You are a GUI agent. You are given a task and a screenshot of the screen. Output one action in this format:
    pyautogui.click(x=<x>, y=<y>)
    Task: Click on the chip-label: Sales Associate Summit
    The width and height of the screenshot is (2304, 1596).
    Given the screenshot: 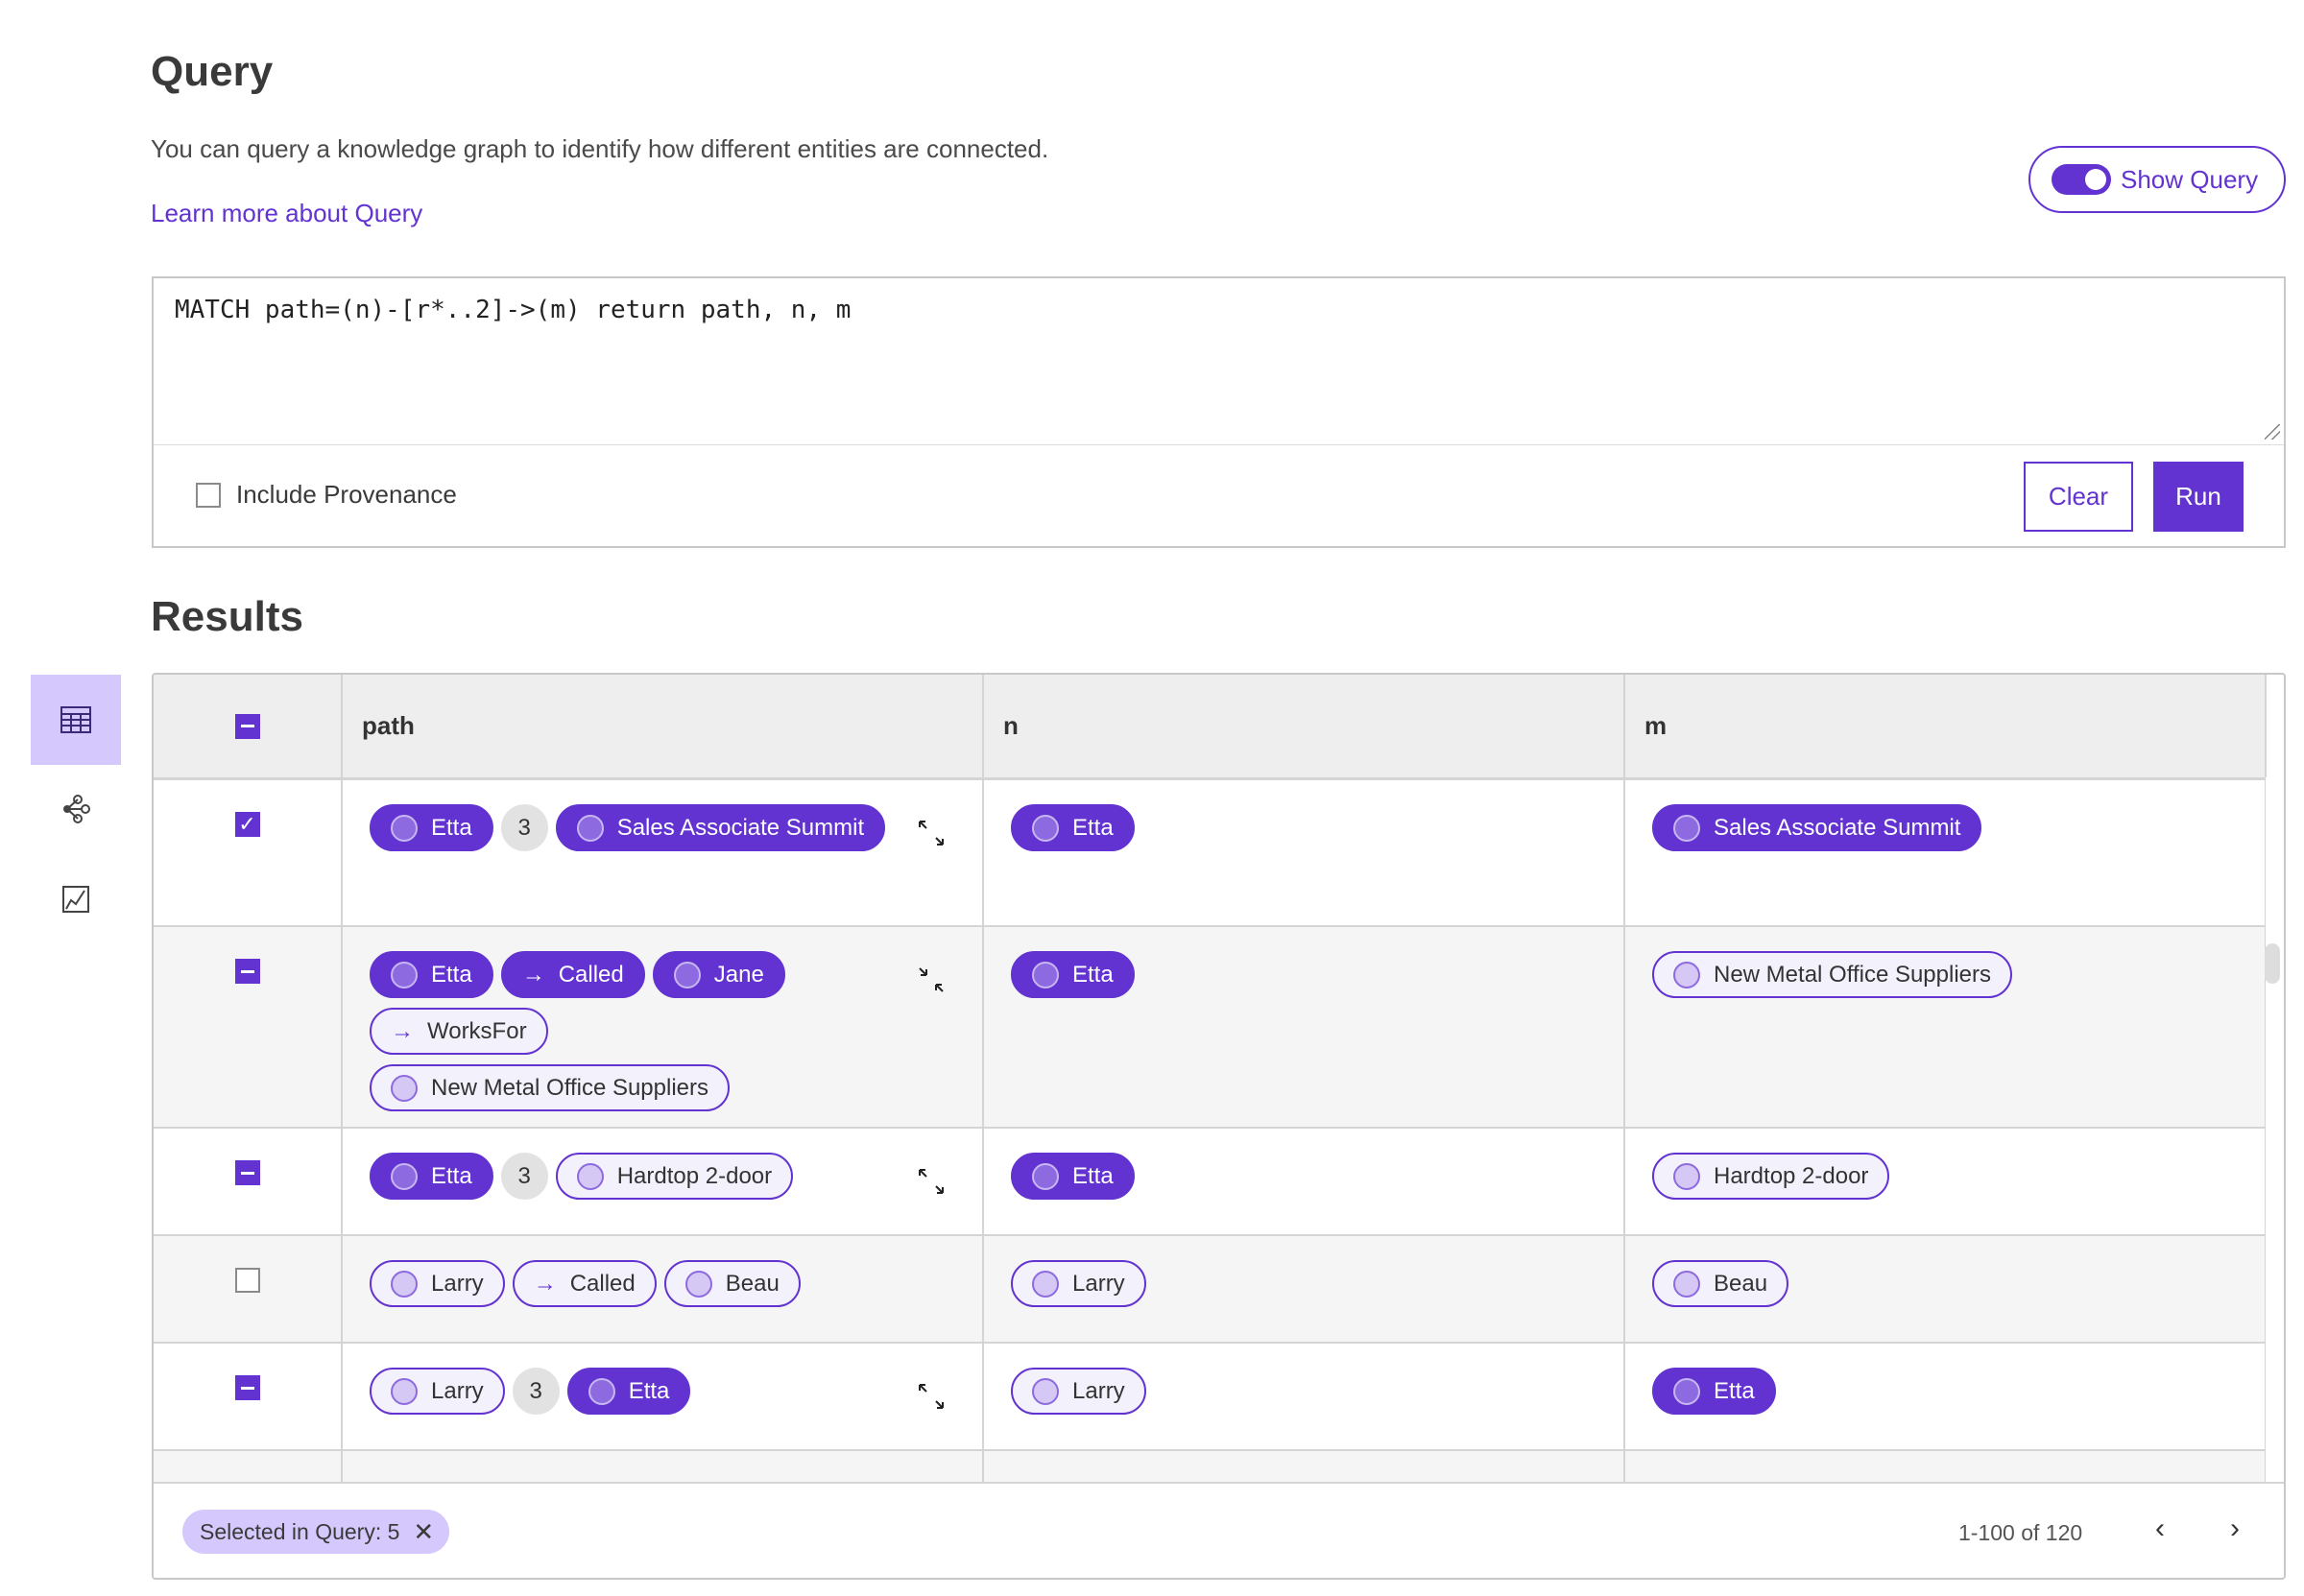 What is the action you would take?
    pyautogui.click(x=1838, y=827)
    